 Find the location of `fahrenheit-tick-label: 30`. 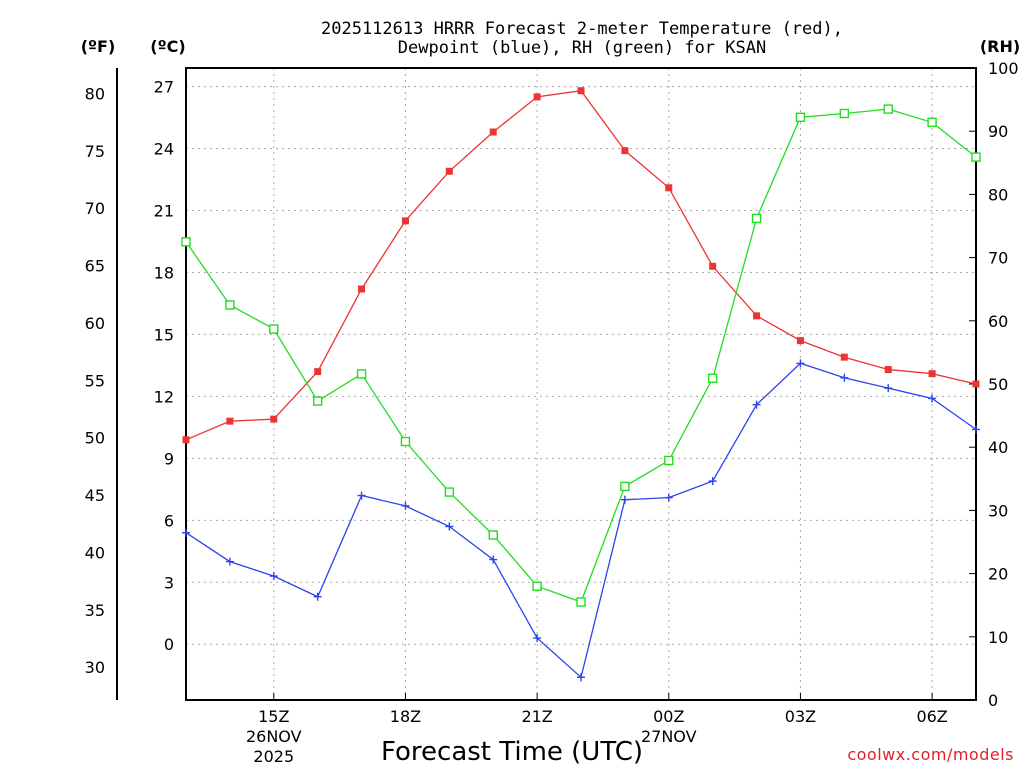

fahrenheit-tick-label: 30 is located at coordinates (95, 667).